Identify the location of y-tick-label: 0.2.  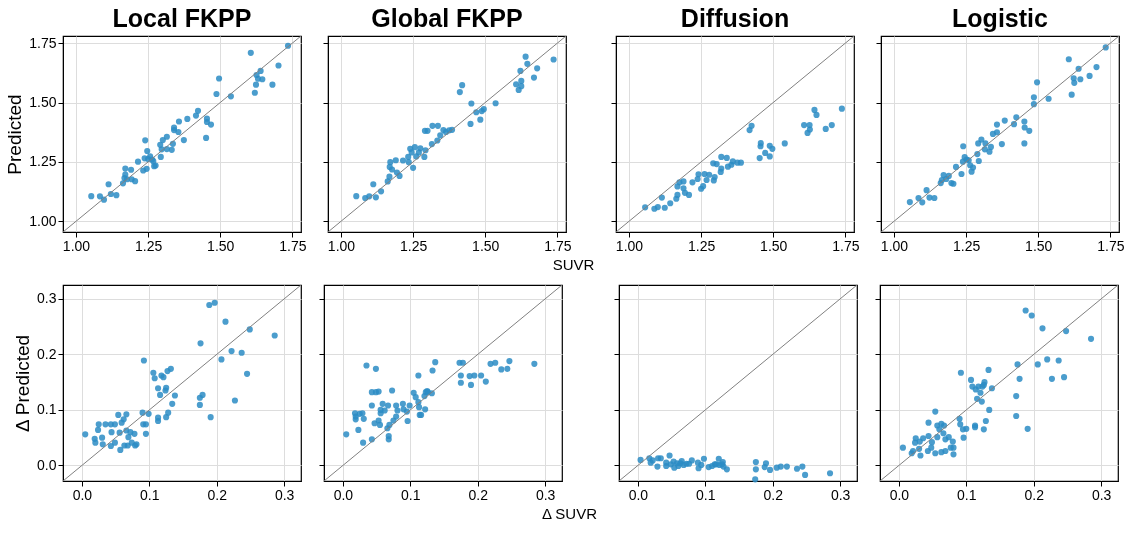
(47, 353).